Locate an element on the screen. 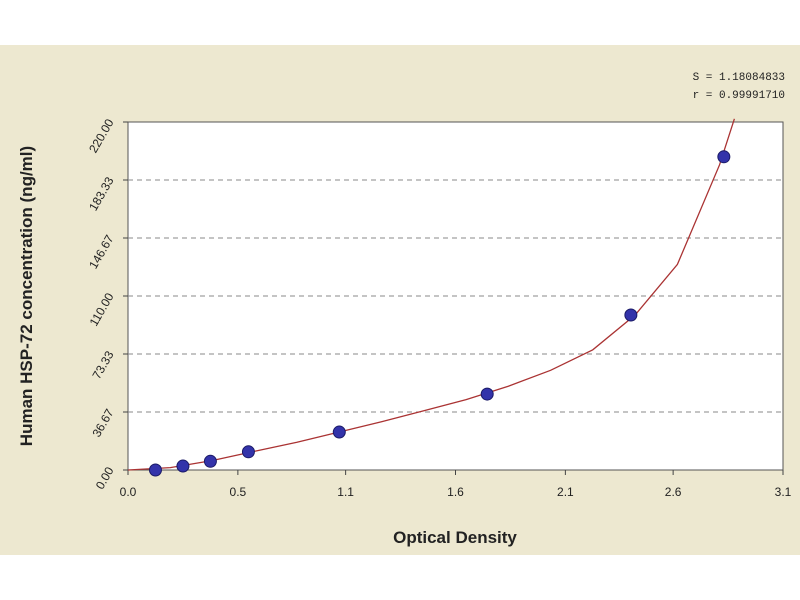 The image size is (800, 600). y-tick-label: 36.67 is located at coordinates (102, 422).